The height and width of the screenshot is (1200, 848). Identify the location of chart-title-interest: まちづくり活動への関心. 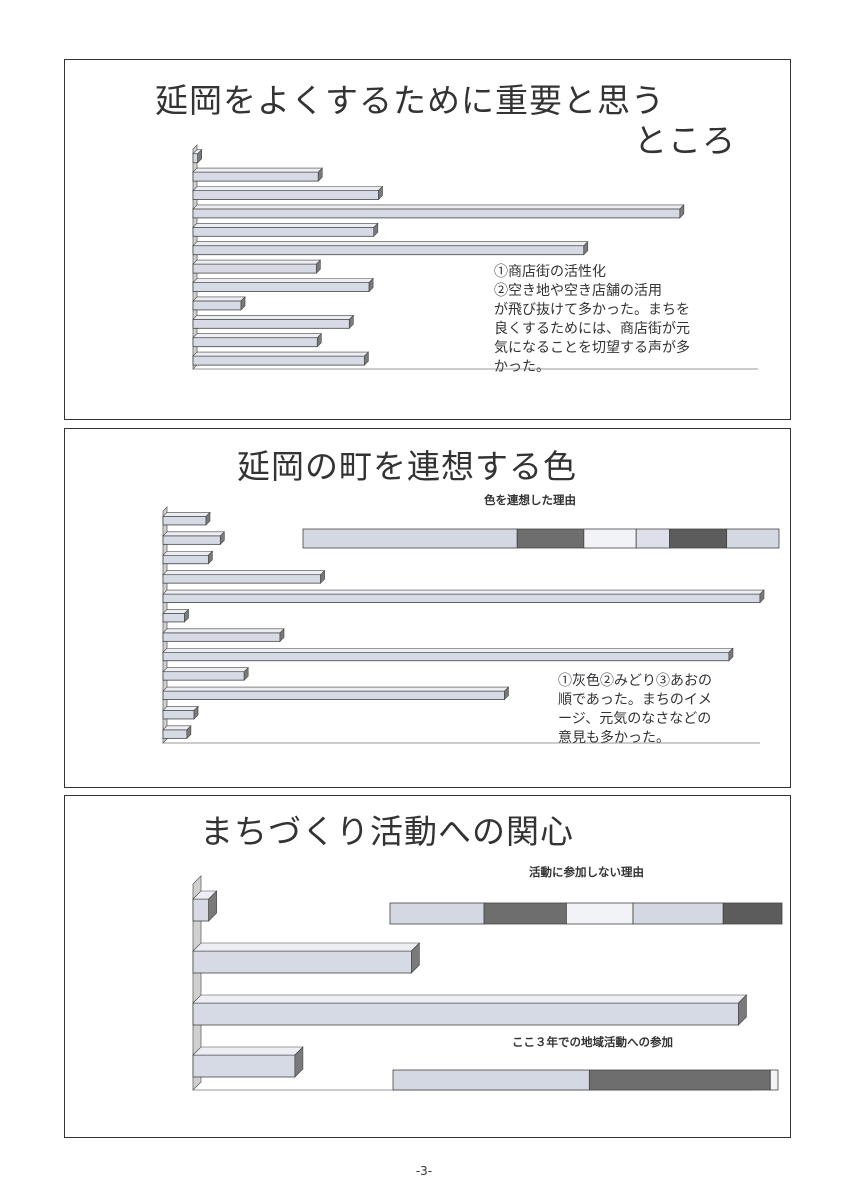
(387, 831).